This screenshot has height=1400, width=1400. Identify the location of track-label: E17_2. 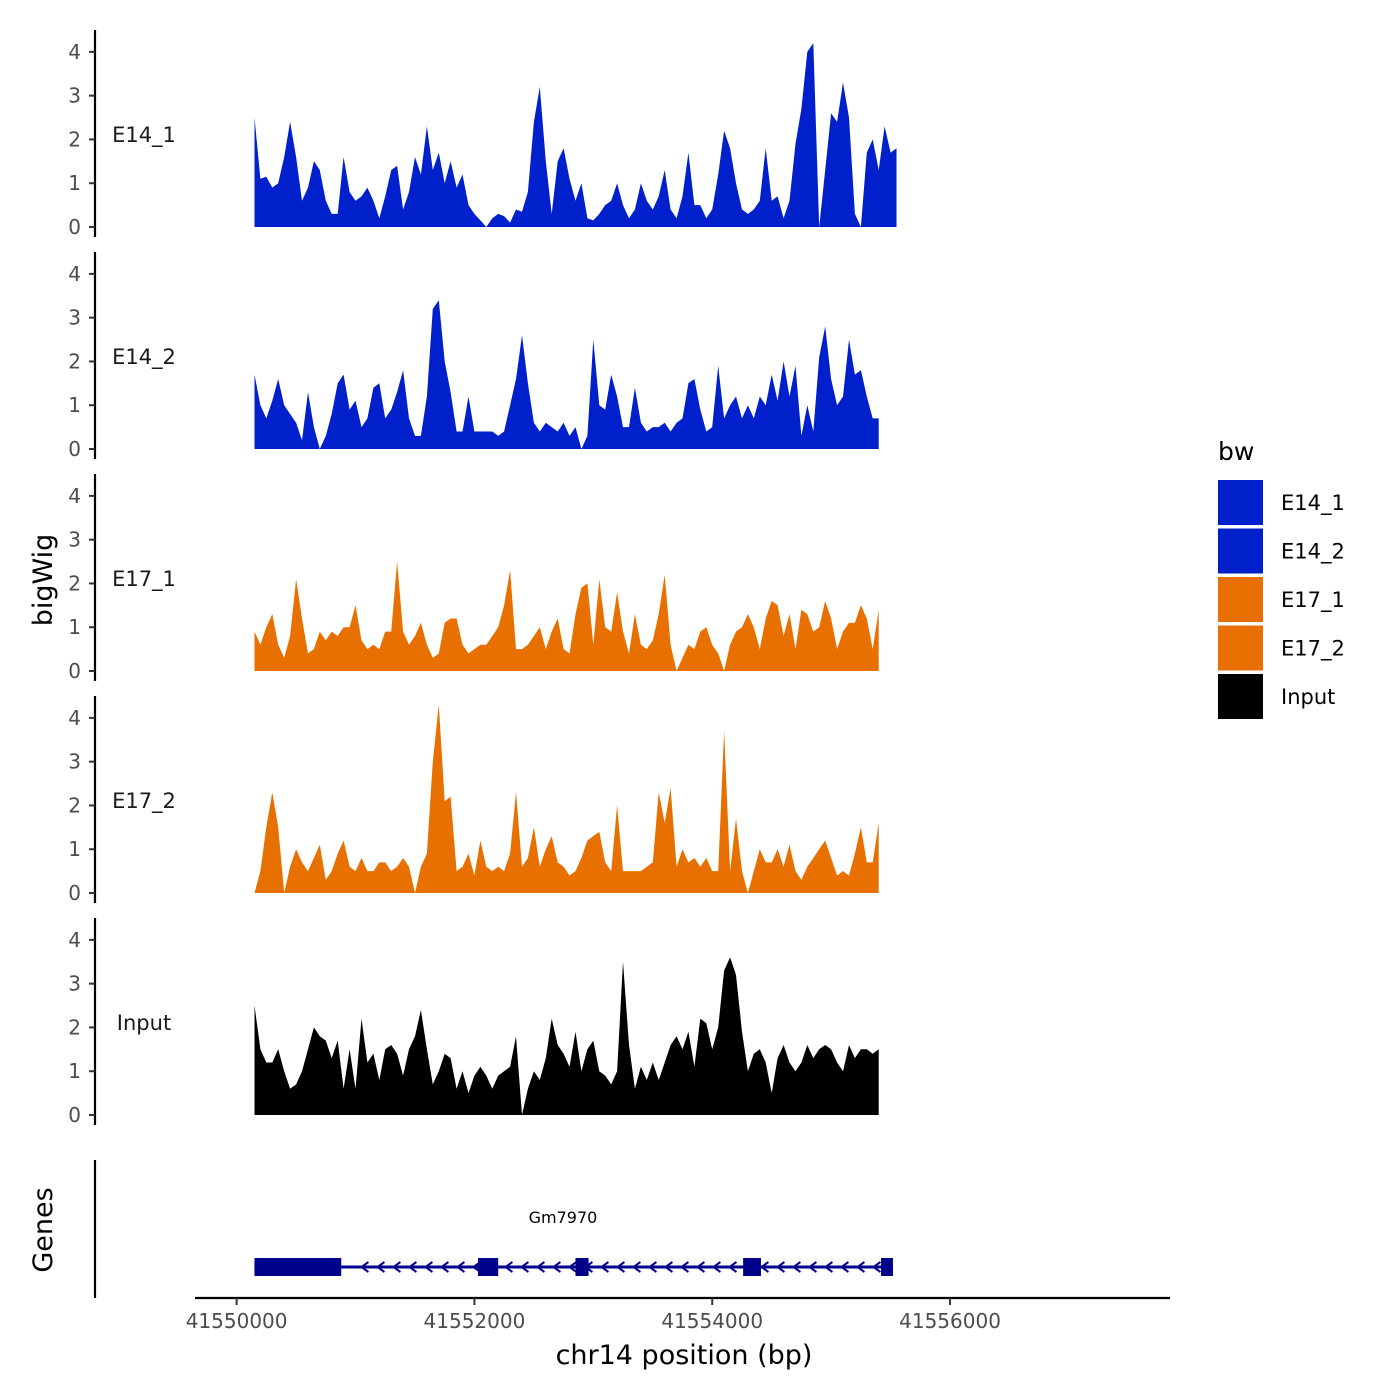
(144, 801).